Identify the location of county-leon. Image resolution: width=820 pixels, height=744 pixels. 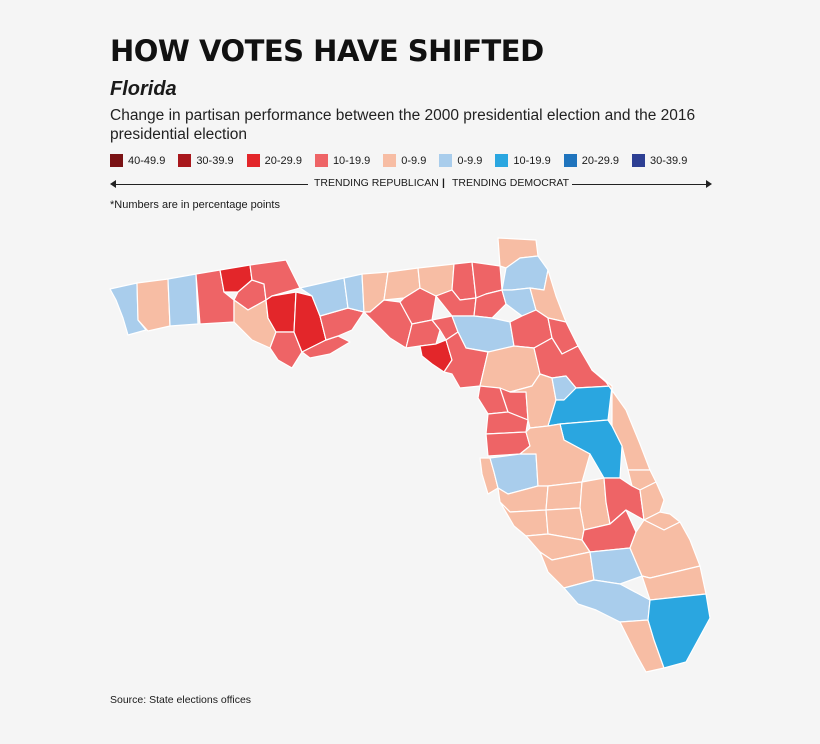
(324, 297).